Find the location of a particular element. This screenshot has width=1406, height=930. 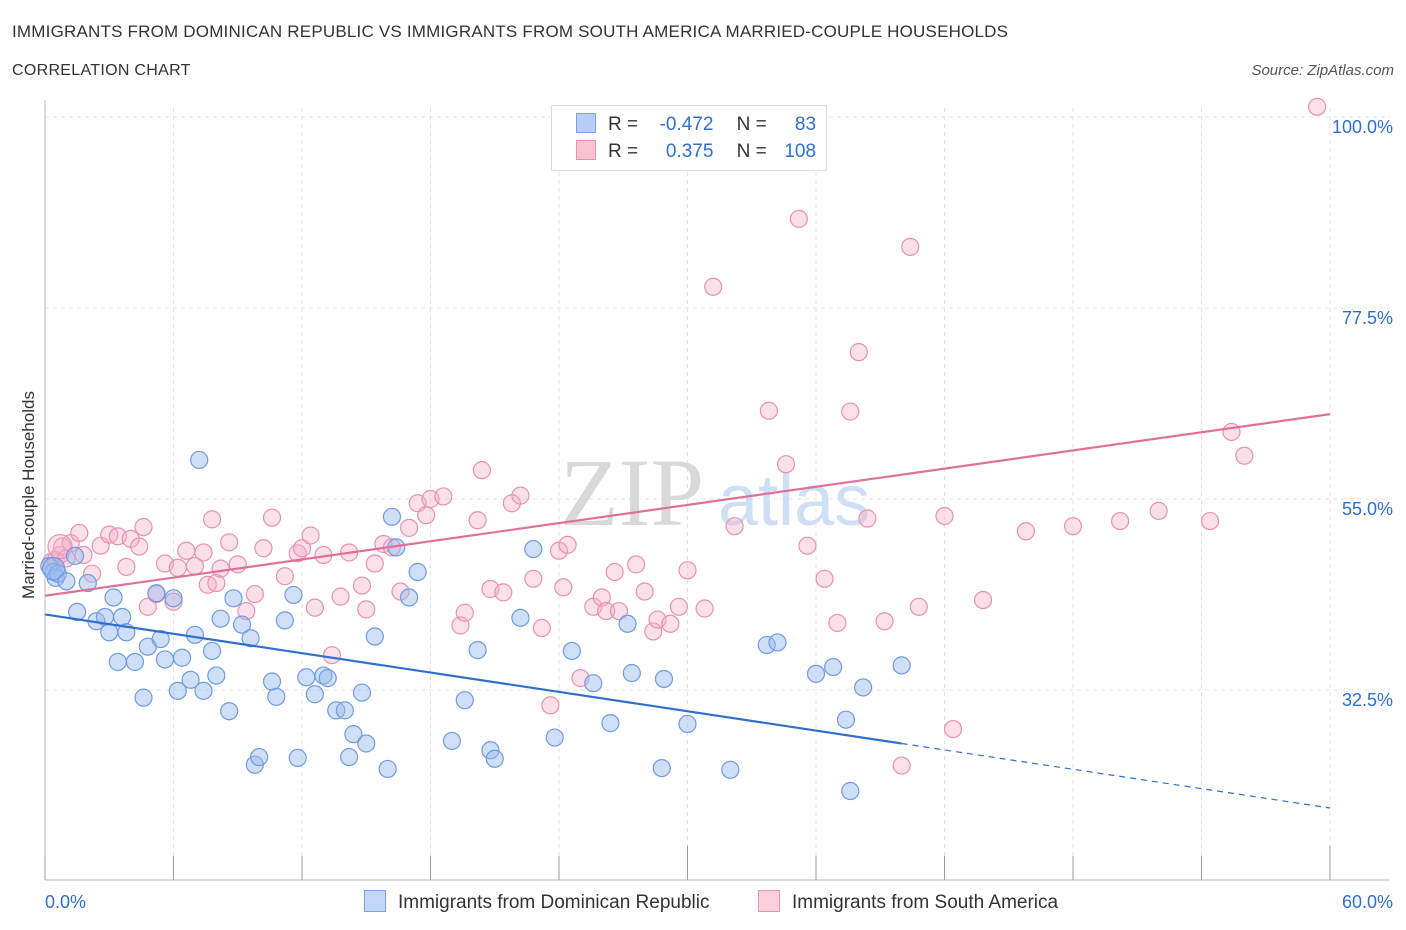

trend-line-dominican-extension is located at coordinates (1116, 775).